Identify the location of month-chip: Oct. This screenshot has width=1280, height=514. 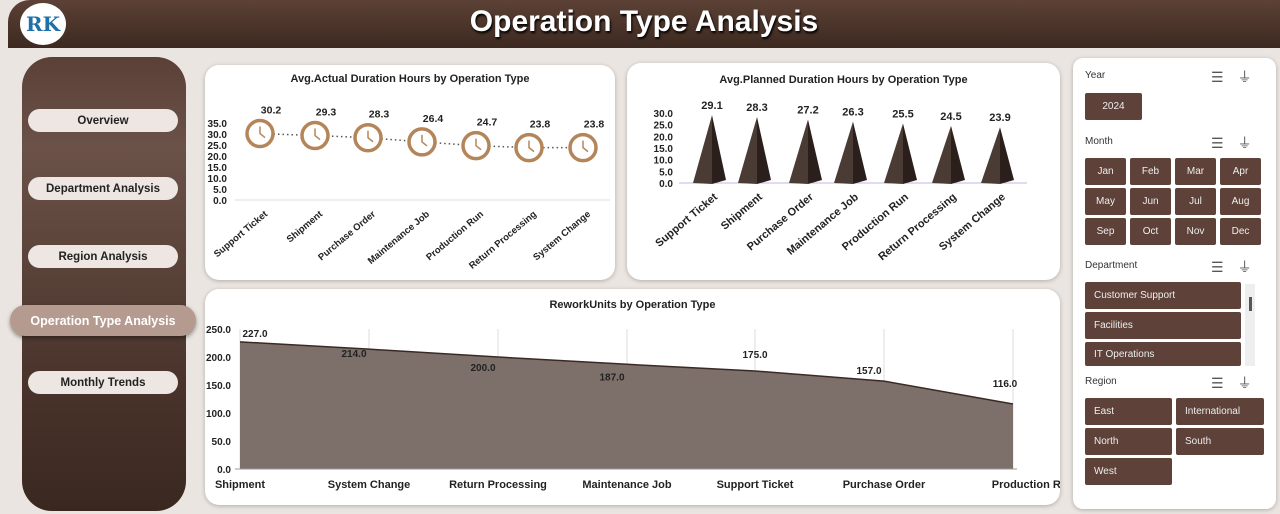
(1150, 231).